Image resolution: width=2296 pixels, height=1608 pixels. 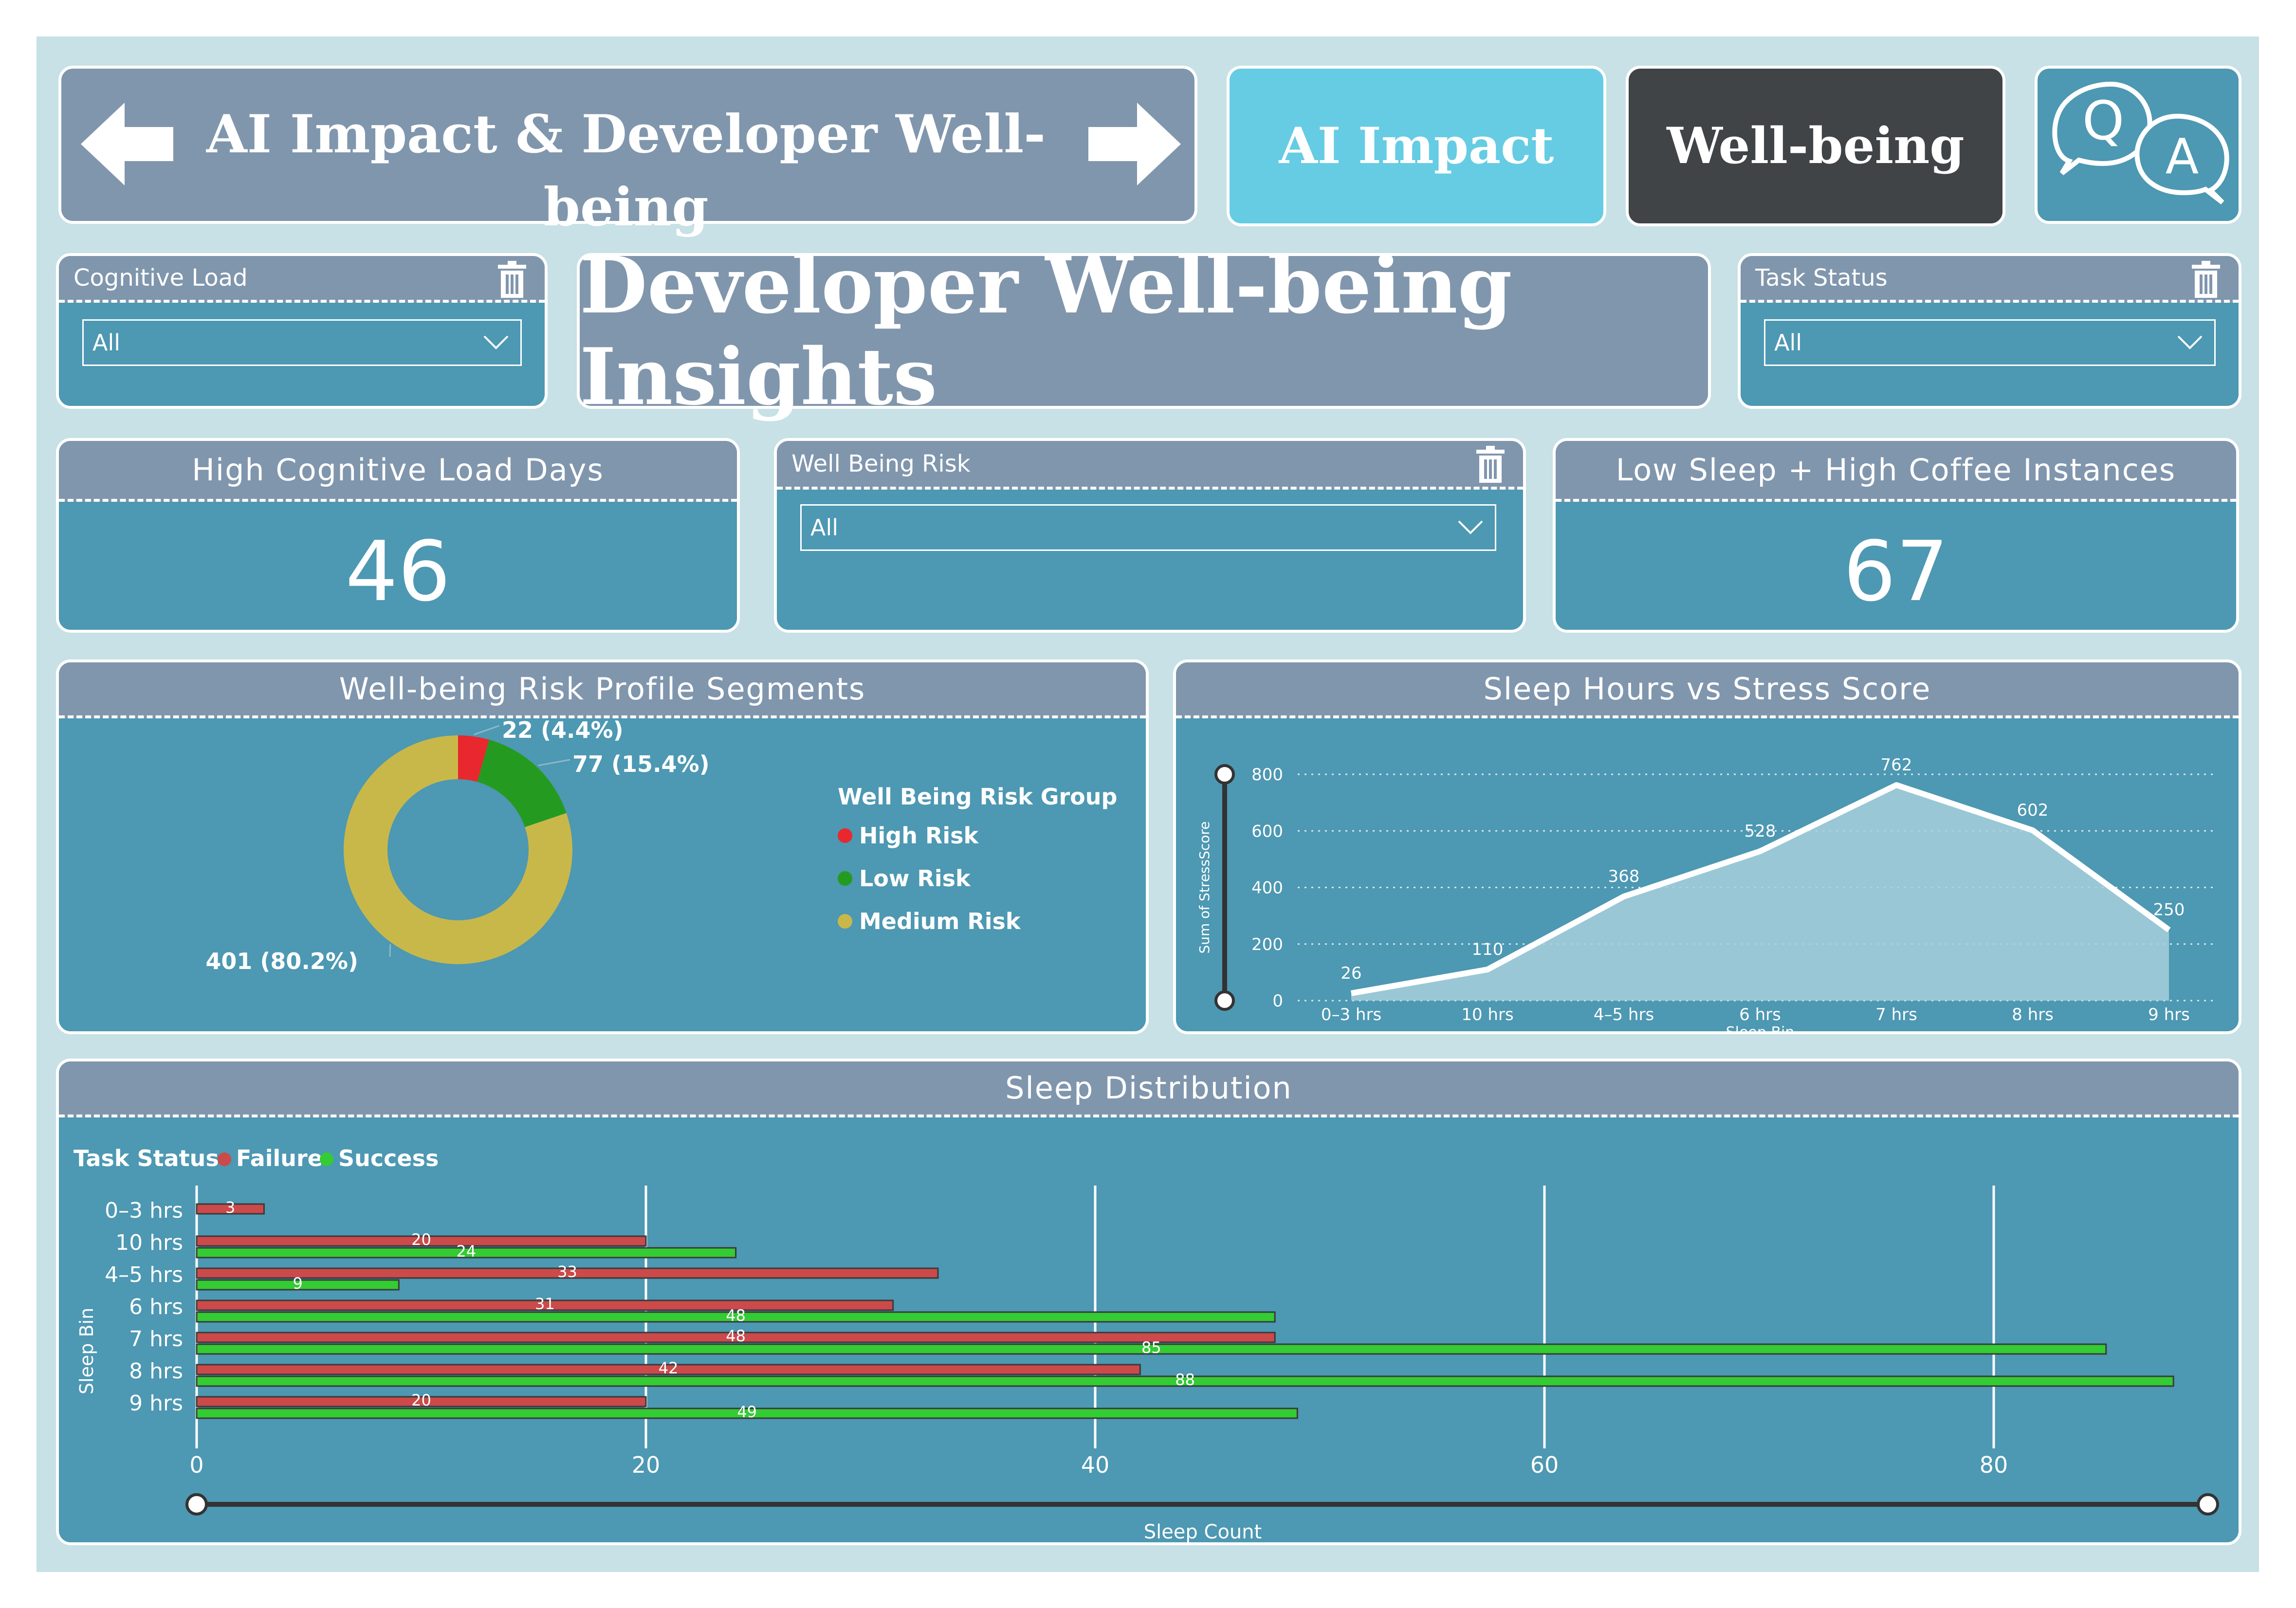 I want to click on cognitive-load-dropdown: All, so click(x=302, y=343).